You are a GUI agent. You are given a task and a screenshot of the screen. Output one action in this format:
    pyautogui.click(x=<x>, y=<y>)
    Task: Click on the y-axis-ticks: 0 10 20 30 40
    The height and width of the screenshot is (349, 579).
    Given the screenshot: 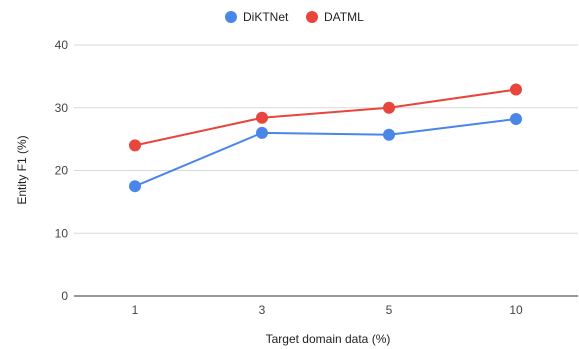 What is the action you would take?
    pyautogui.click(x=62, y=170)
    